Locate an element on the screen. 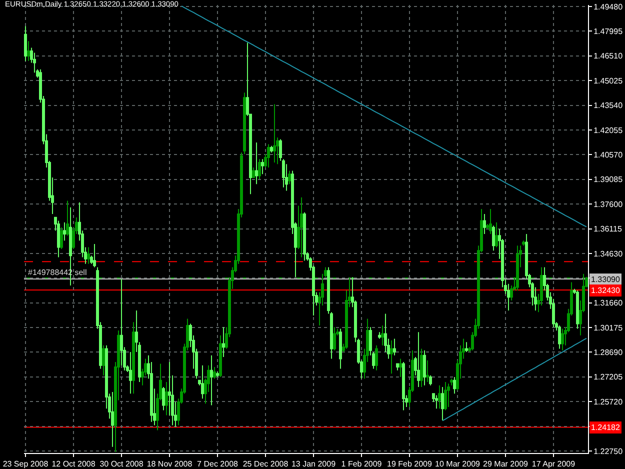 The image size is (625, 469). x-tick-label: 23 Sep 2008 is located at coordinates (25, 464).